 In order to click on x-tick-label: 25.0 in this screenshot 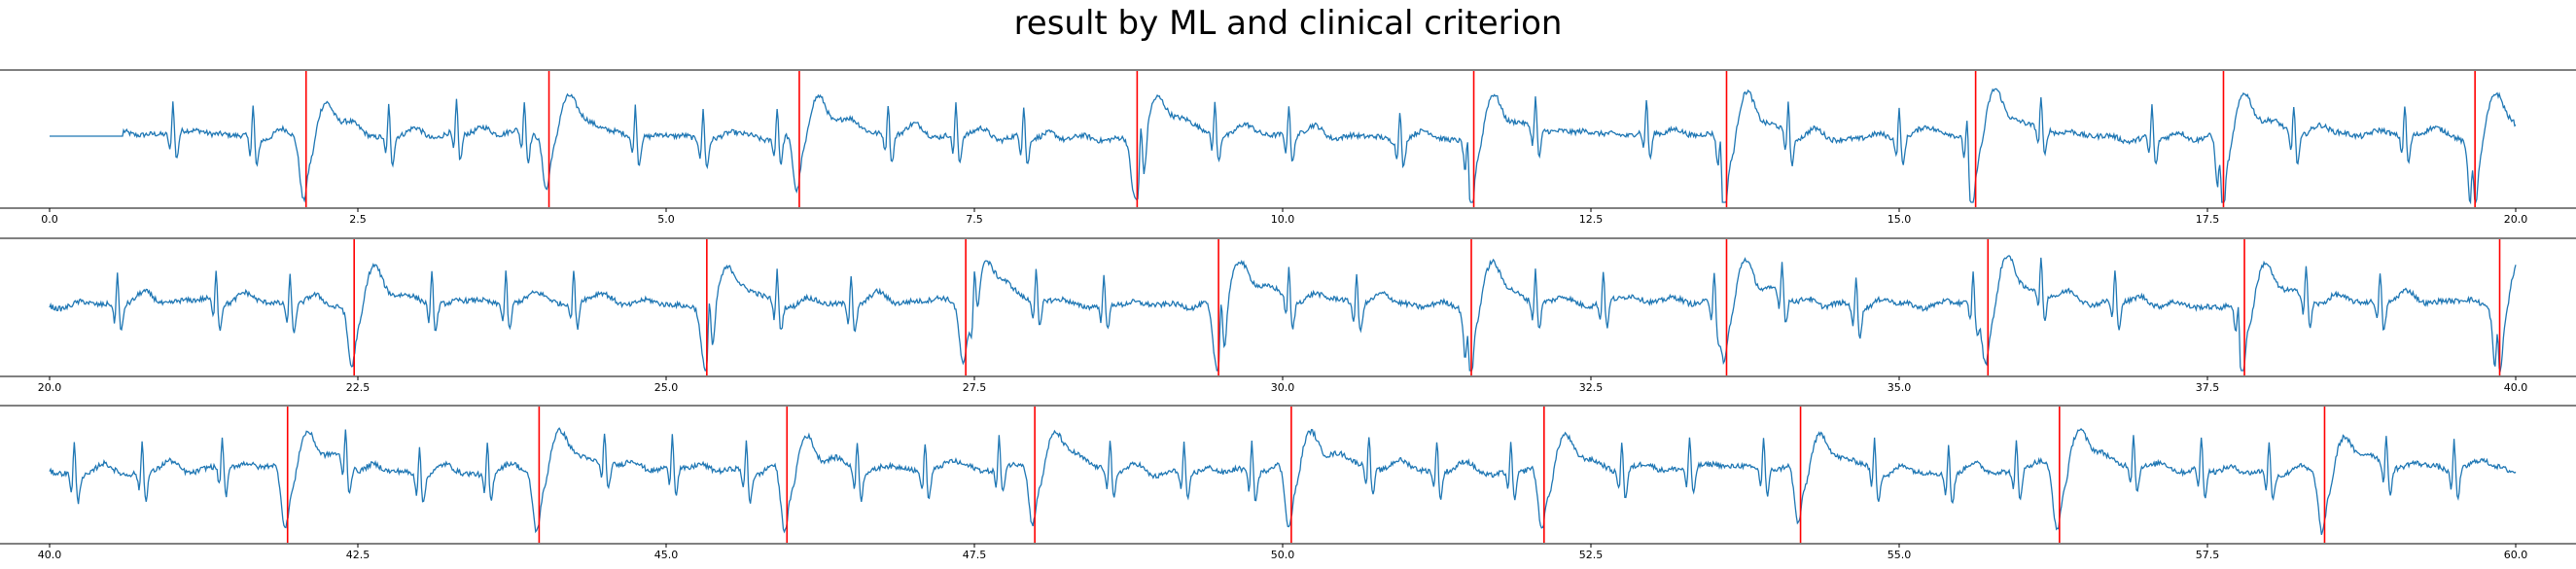, I will do `click(667, 387)`.